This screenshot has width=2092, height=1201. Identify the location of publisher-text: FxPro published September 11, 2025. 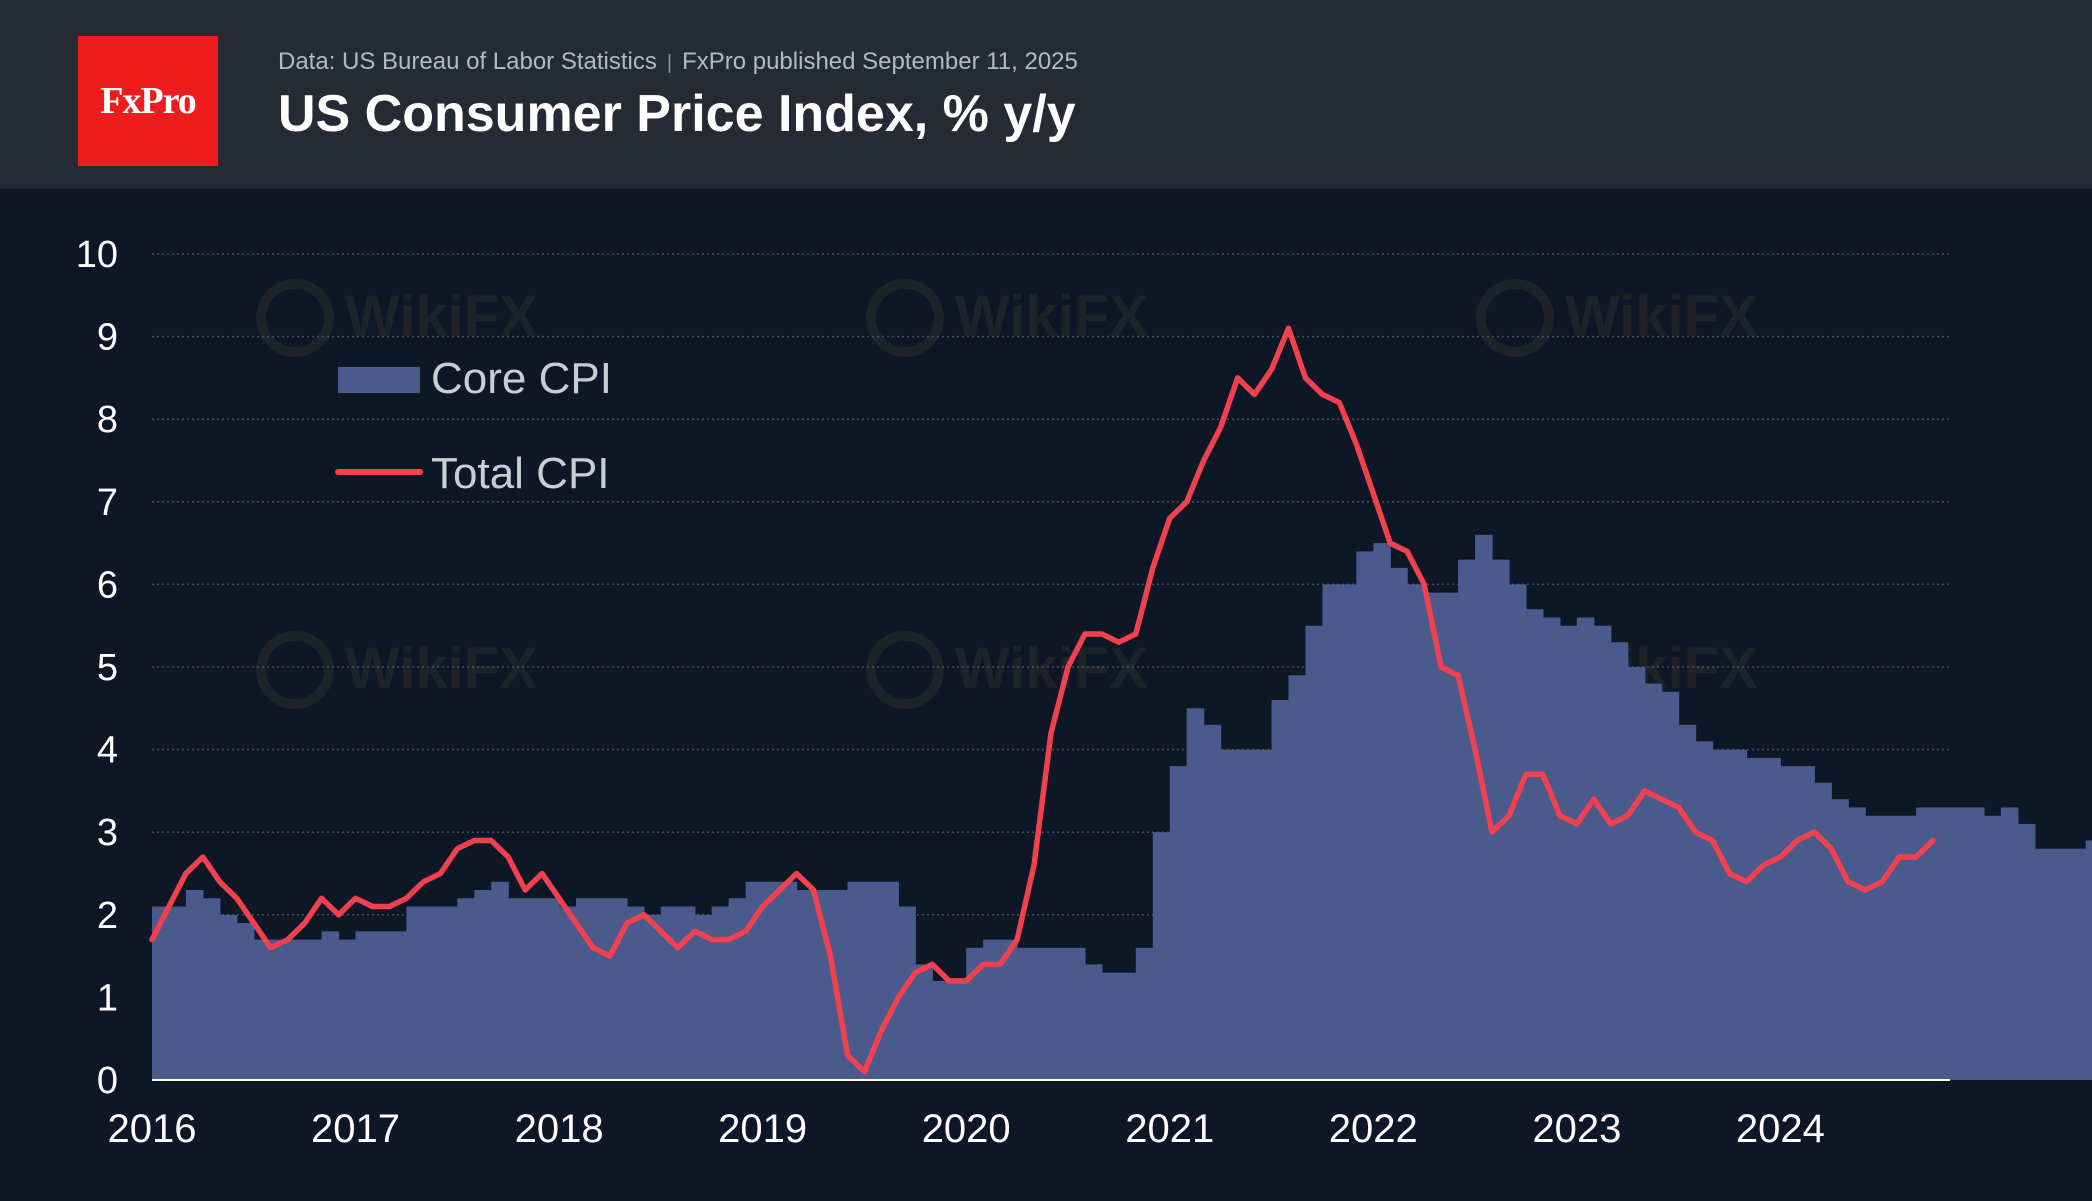
(880, 61).